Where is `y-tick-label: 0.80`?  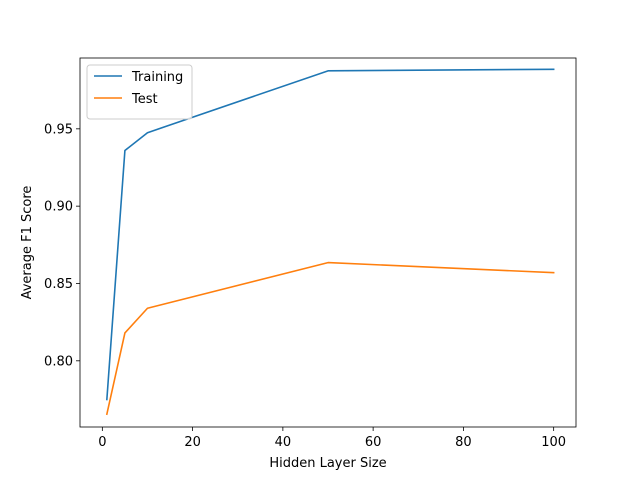 y-tick-label: 0.80 is located at coordinates (58, 361).